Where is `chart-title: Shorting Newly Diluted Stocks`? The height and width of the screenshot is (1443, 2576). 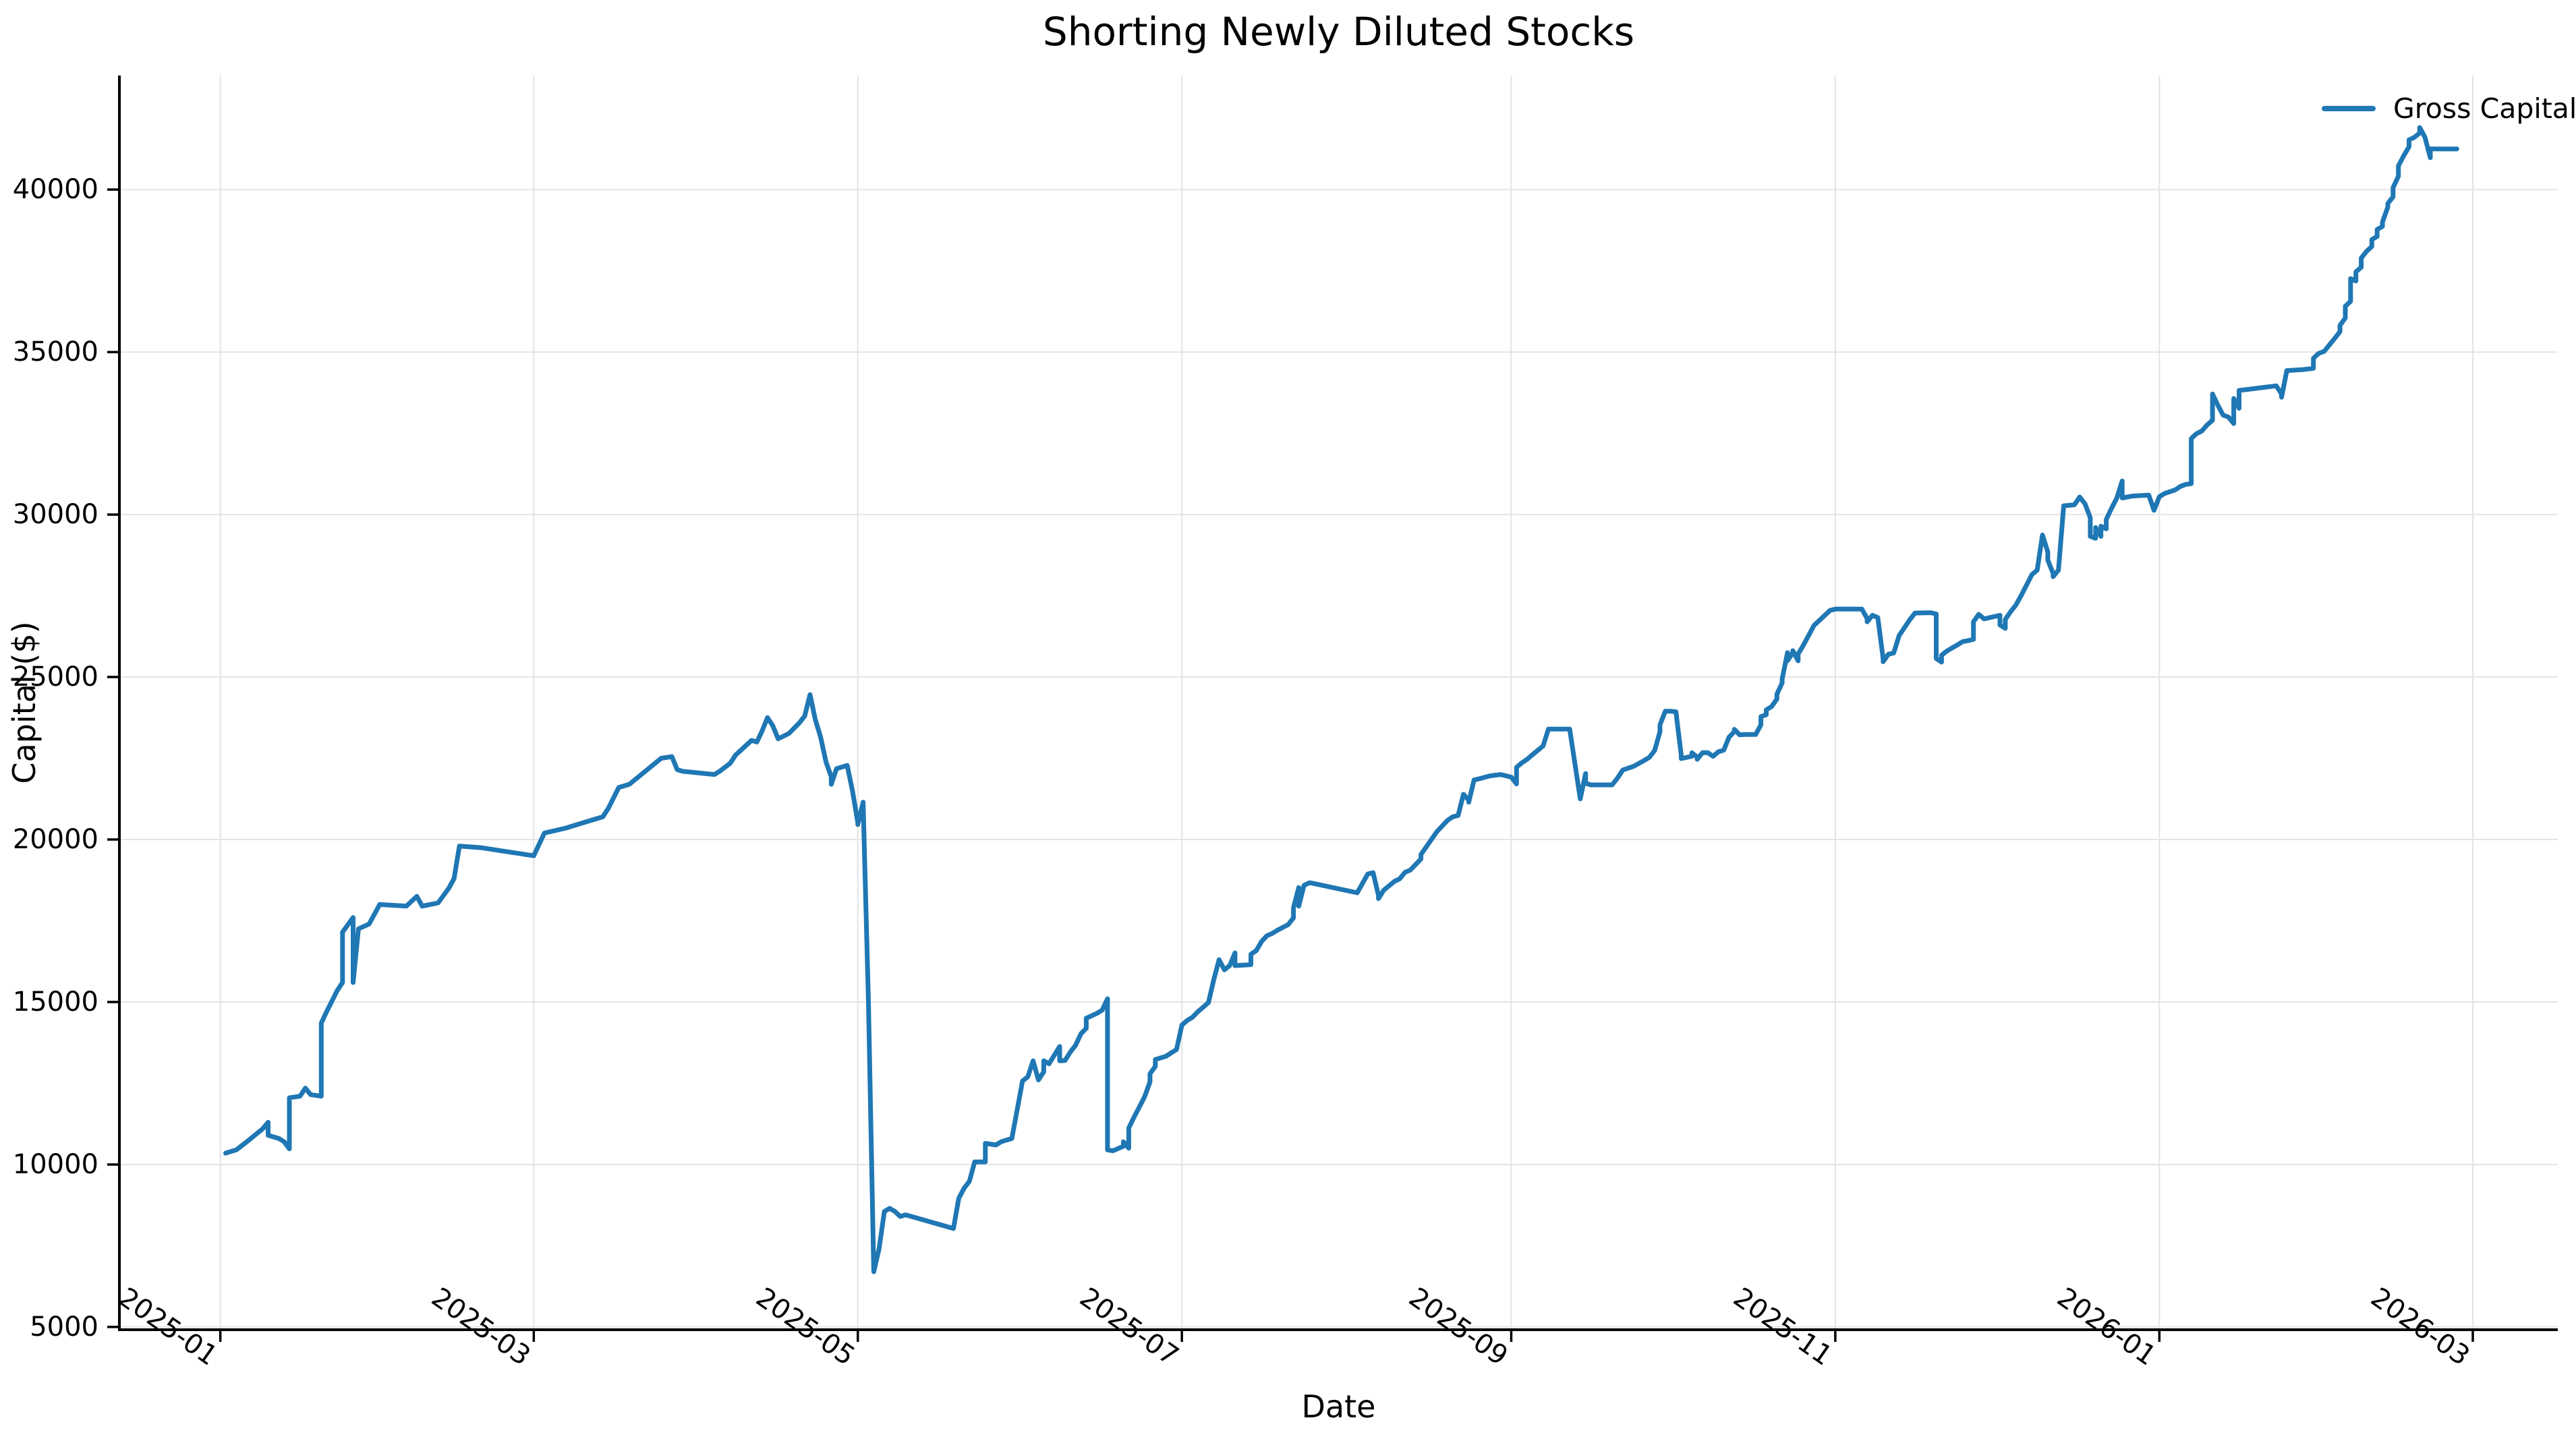
chart-title: Shorting Newly Diluted Stocks is located at coordinates (1338, 32).